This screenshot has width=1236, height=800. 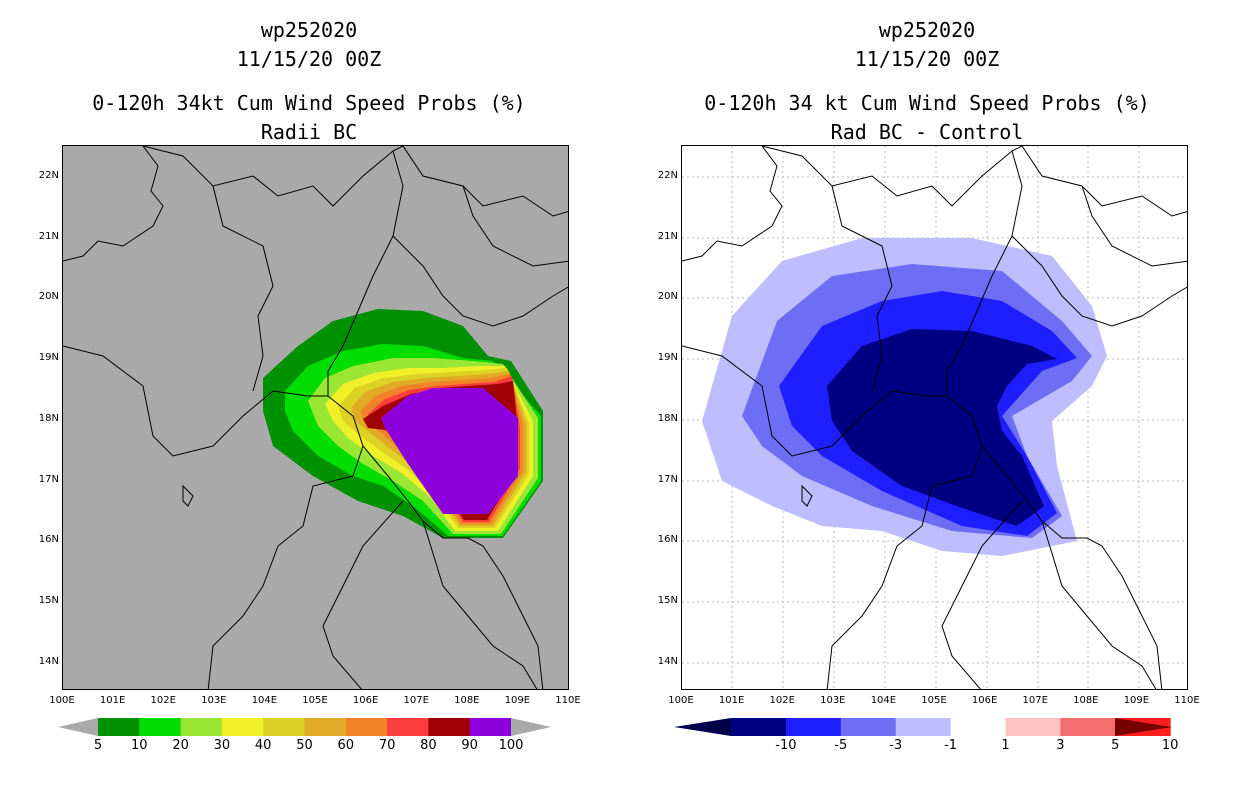 What do you see at coordinates (667, 236) in the screenshot?
I see `lat-label: 21N` at bounding box center [667, 236].